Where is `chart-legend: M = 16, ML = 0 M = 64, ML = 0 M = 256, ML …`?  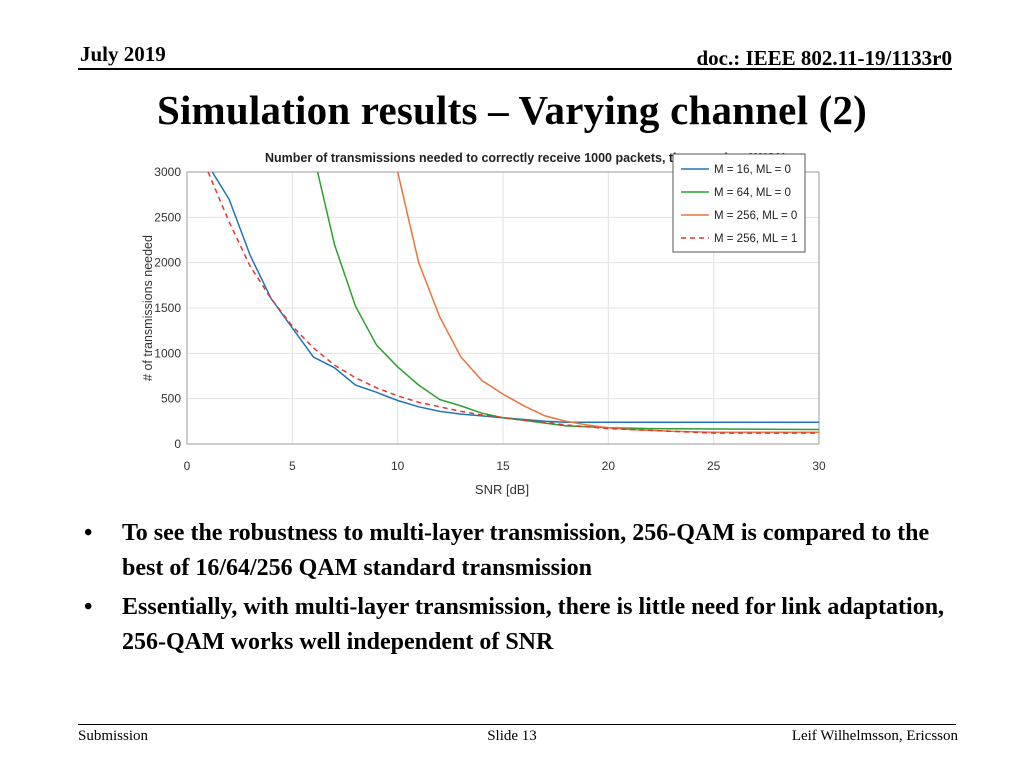
chart-legend: M = 16, ML = 0 M = 64, ML = 0 M = 256, ML … is located at coordinates (739, 203).